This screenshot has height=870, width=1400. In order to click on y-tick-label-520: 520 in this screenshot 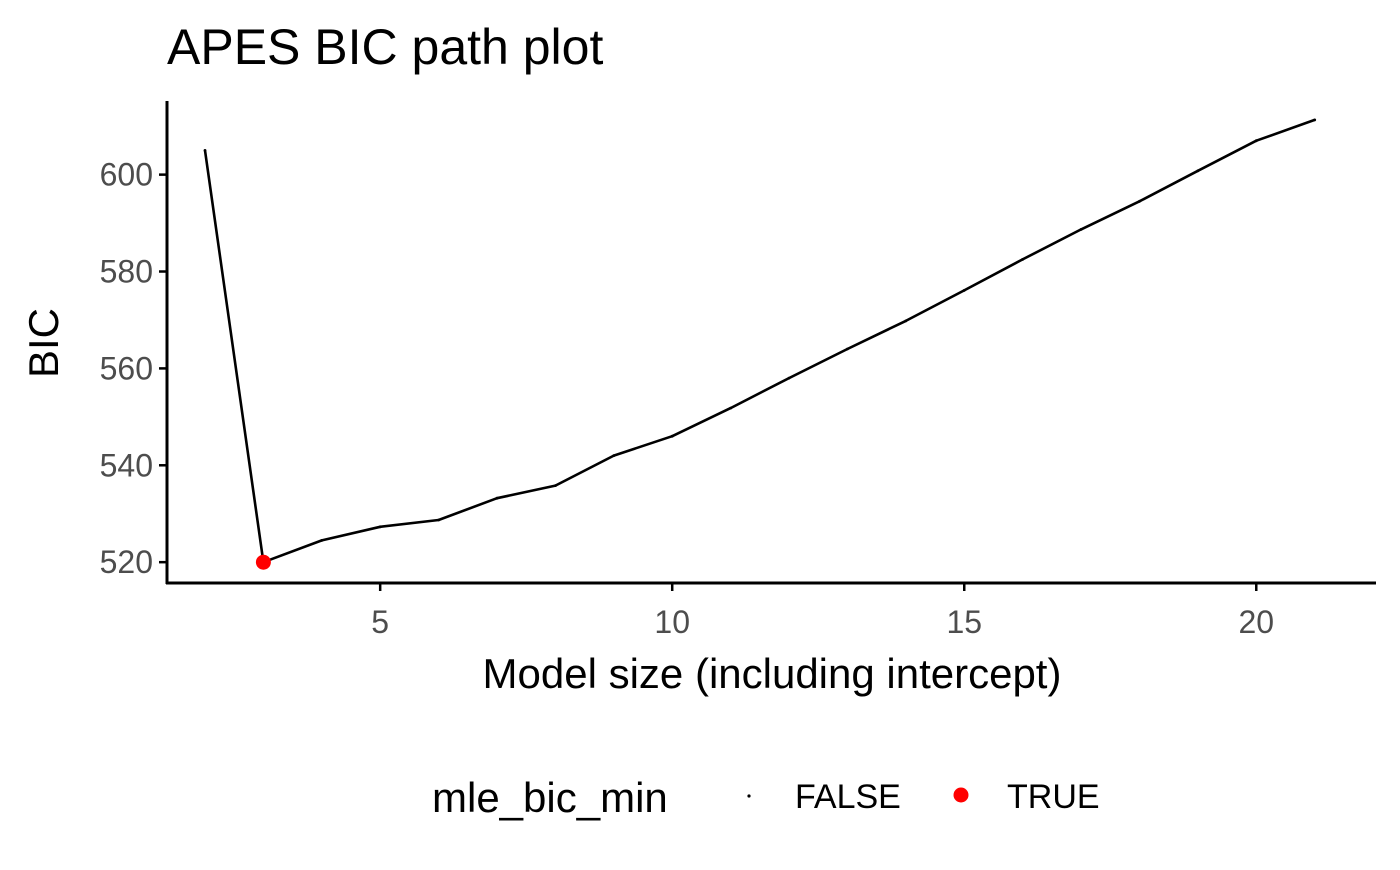, I will do `click(126, 562)`.